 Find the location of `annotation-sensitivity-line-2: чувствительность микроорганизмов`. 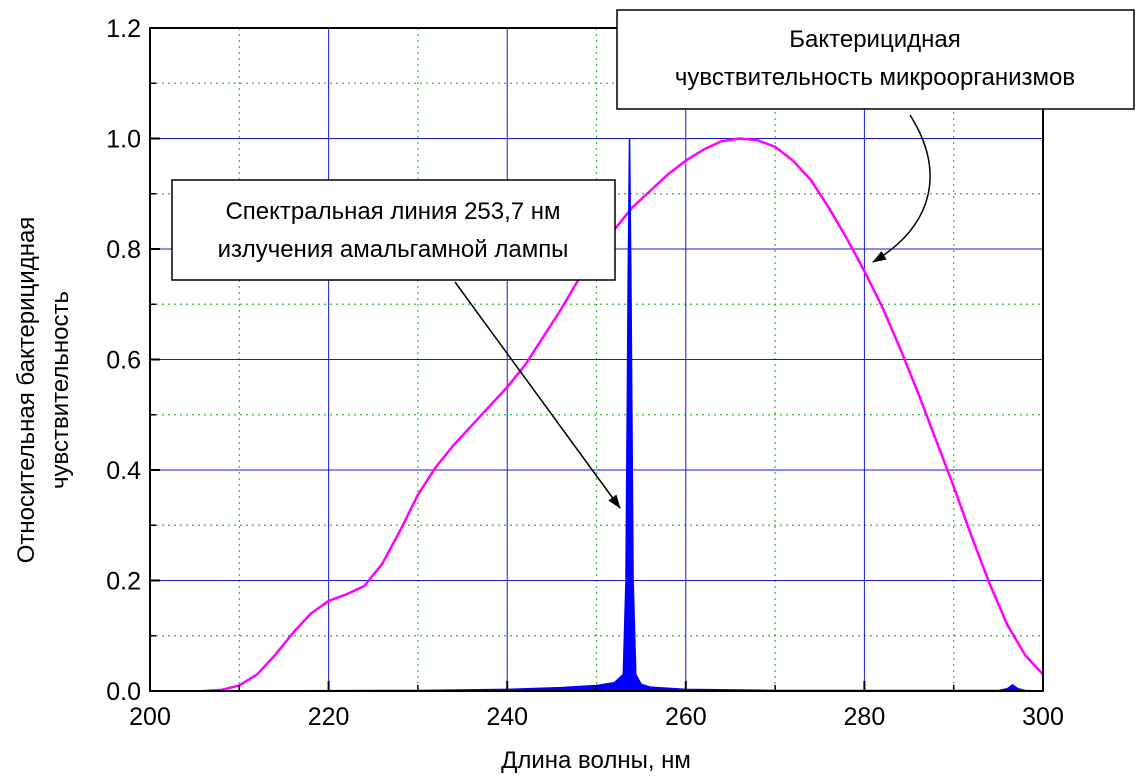

annotation-sensitivity-line-2: чувствительность микроорганизмов is located at coordinates (875, 77).